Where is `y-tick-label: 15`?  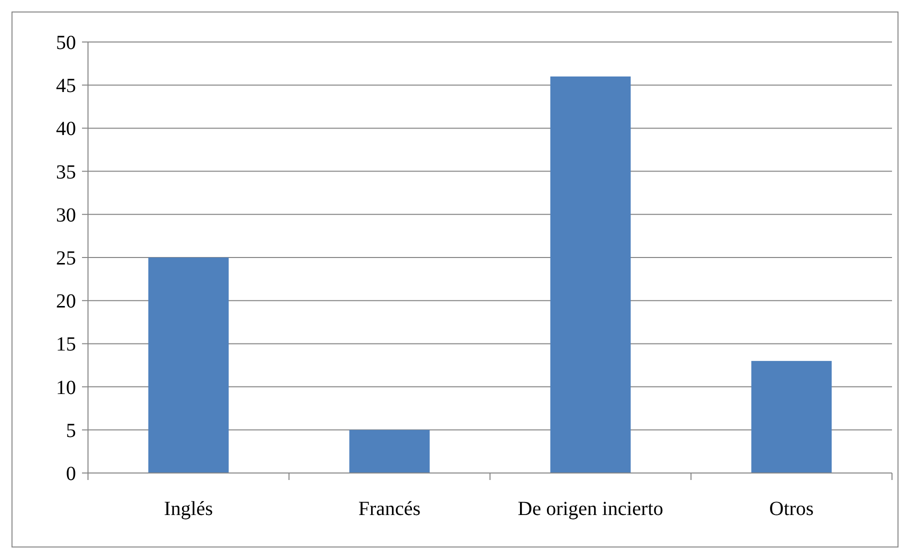
y-tick-label: 15 is located at coordinates (66, 345).